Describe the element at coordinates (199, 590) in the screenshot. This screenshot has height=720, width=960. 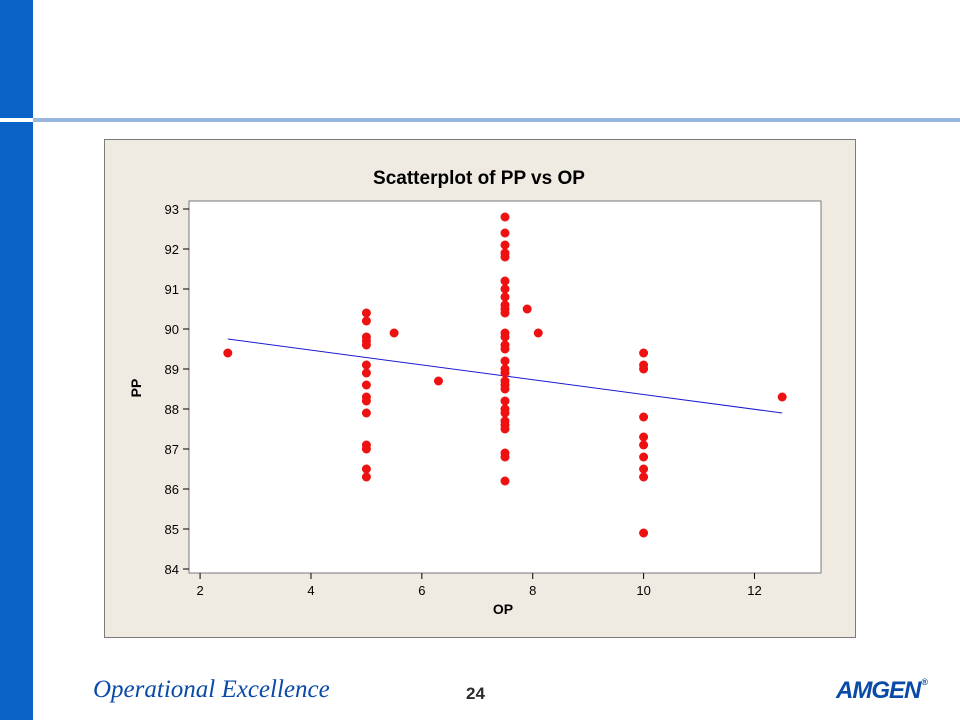
I see `x-tick-label: 2` at that location.